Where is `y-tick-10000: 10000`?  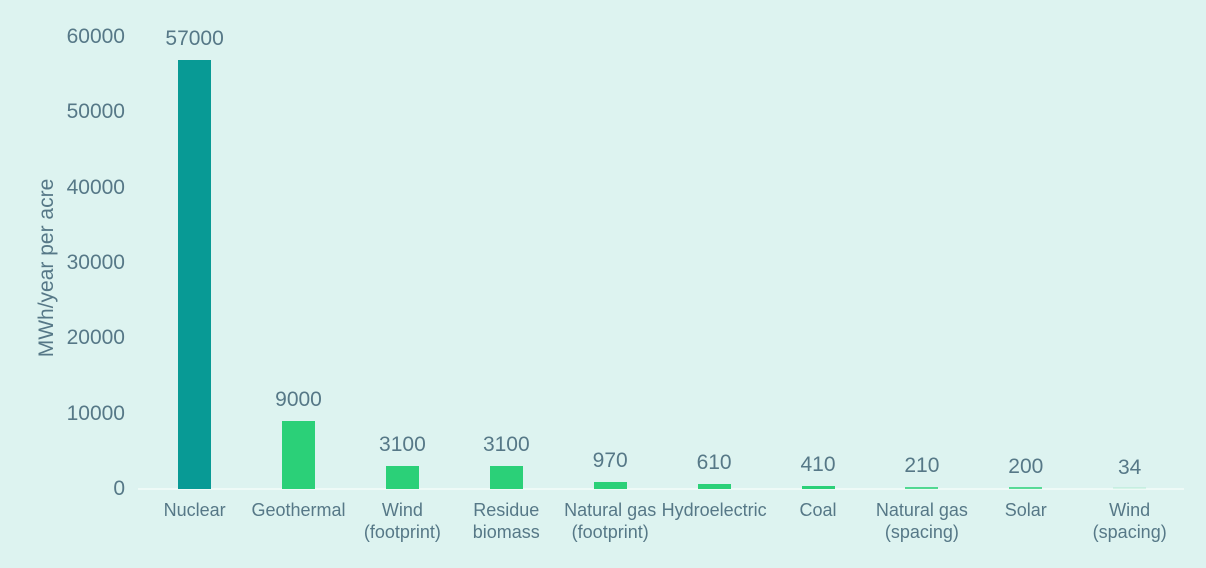 y-tick-10000: 10000 is located at coordinates (95, 413).